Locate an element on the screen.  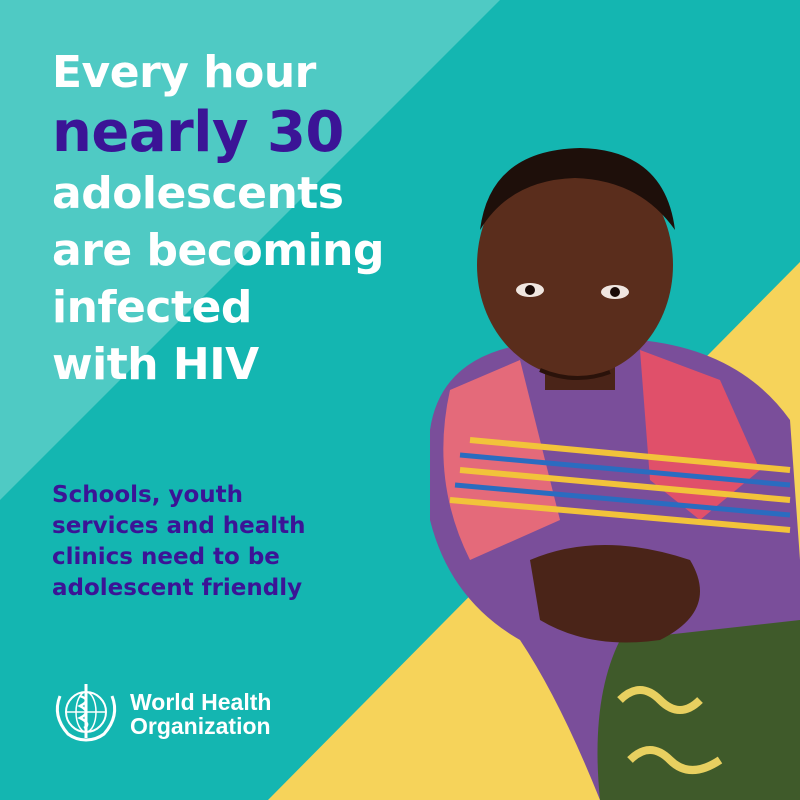
headline-line: infected is located at coordinates (152, 307).